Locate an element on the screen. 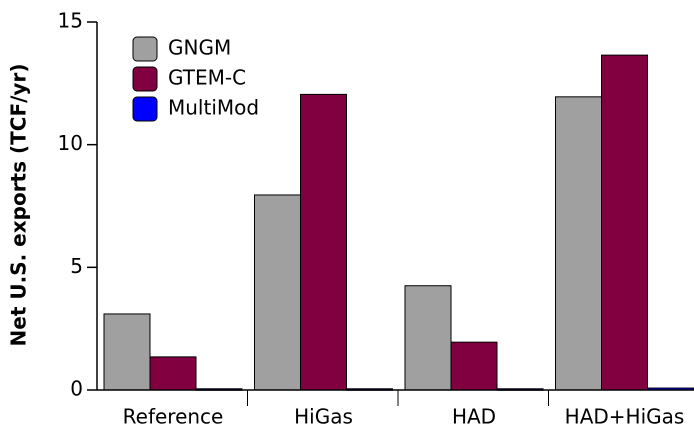 The image size is (694, 429). x-tick-label: Reference is located at coordinates (173, 417).